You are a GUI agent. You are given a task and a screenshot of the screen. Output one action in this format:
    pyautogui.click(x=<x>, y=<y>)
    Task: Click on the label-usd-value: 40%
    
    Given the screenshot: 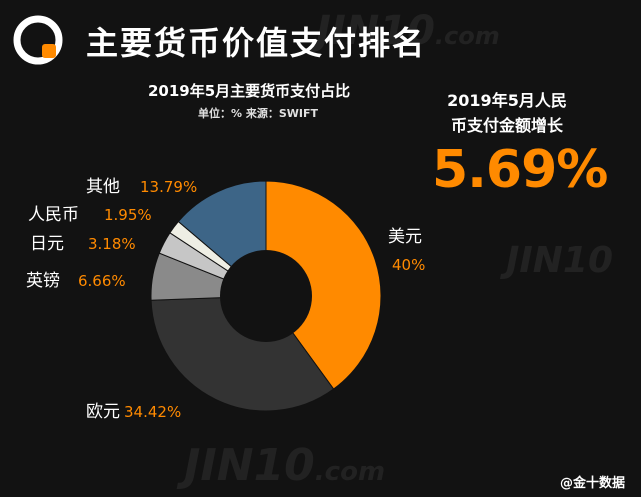 What is the action you would take?
    pyautogui.click(x=408, y=265)
    